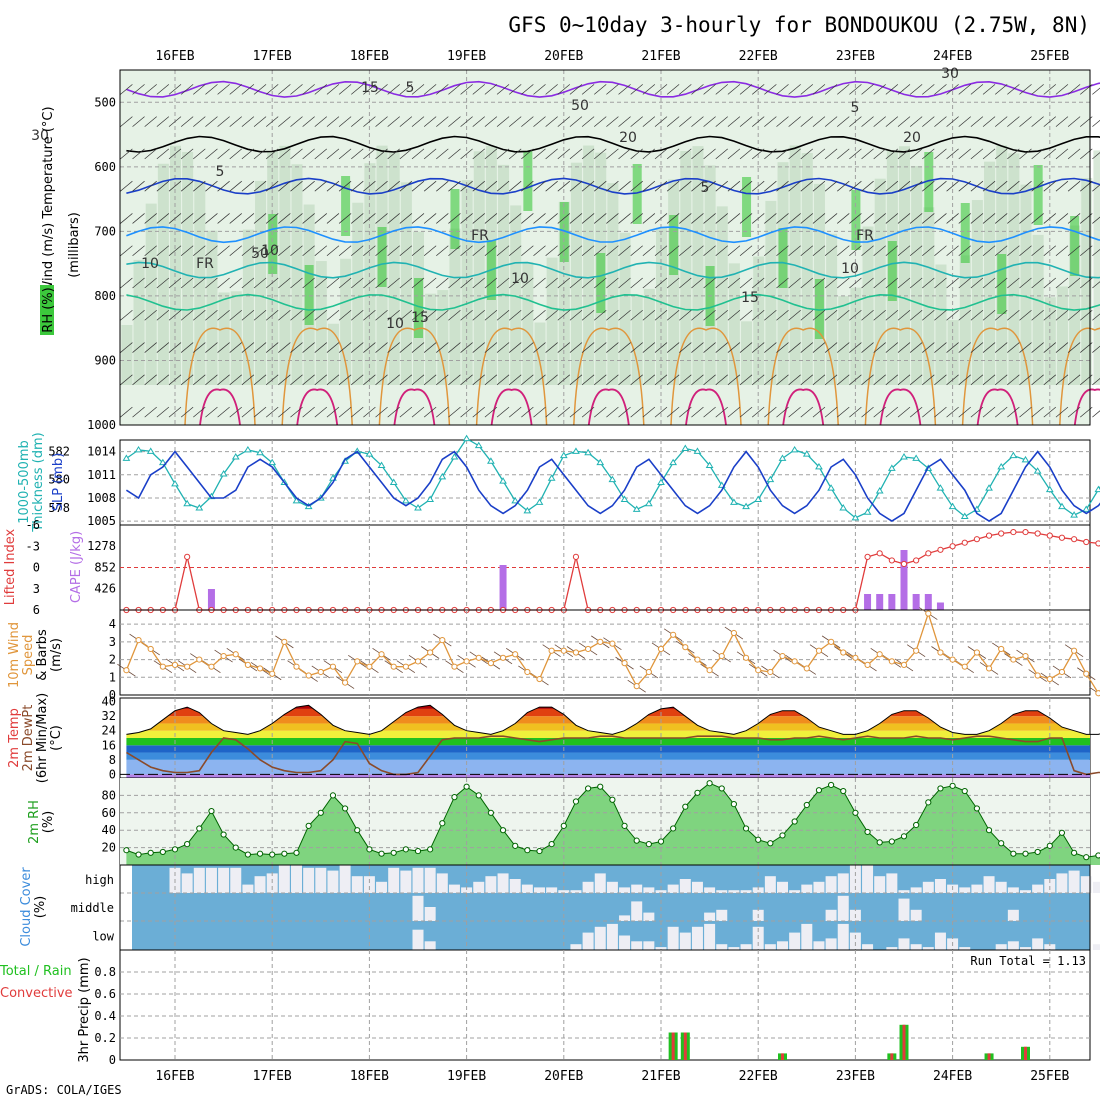  I want to click on cape-bar, so click(904, 580).